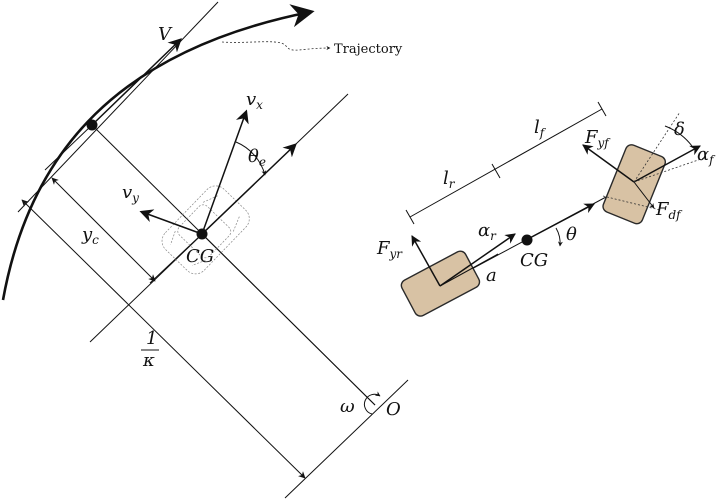 This screenshot has width=720, height=501. Describe the element at coordinates (426, 261) in the screenshot. I see `fyr-arrow` at that location.